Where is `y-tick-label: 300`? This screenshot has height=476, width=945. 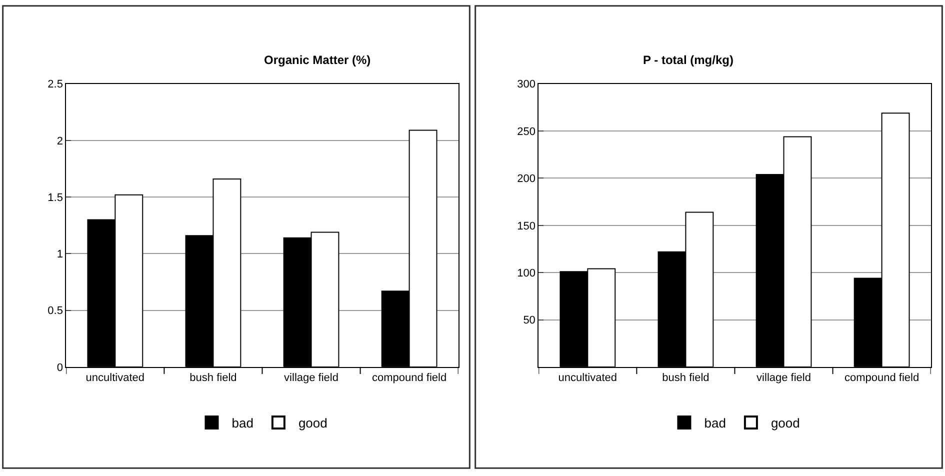 y-tick-label: 300 is located at coordinates (526, 84).